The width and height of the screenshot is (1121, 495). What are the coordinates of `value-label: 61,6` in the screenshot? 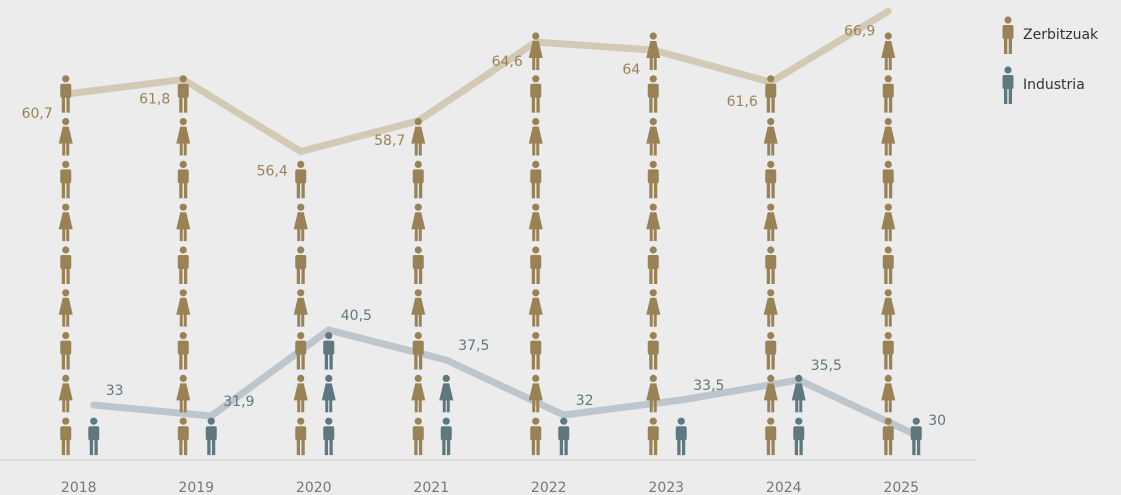 It's located at (742, 102).